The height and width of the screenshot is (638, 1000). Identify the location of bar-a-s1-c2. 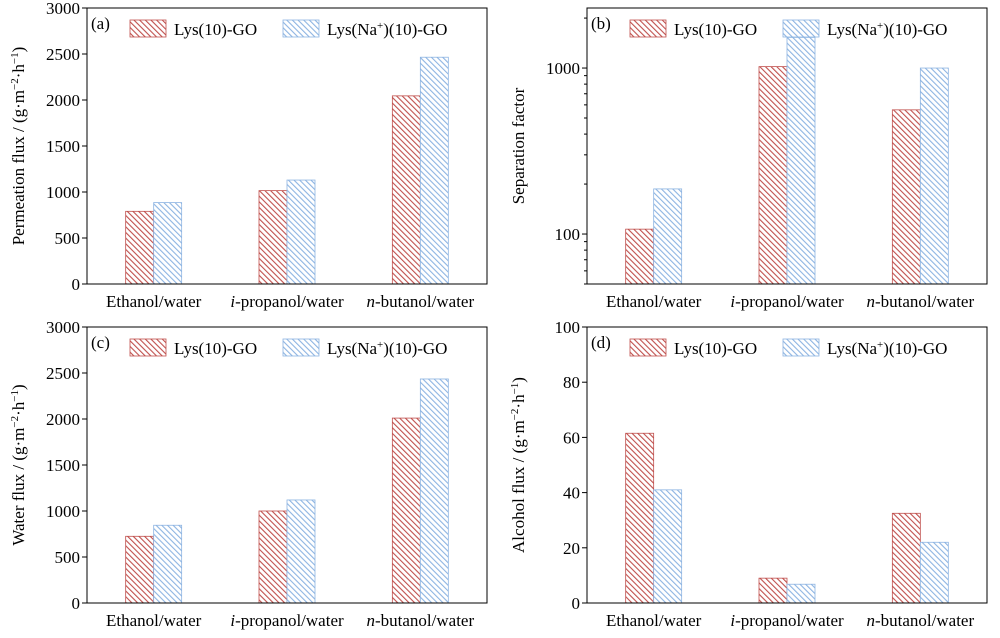
(273, 237).